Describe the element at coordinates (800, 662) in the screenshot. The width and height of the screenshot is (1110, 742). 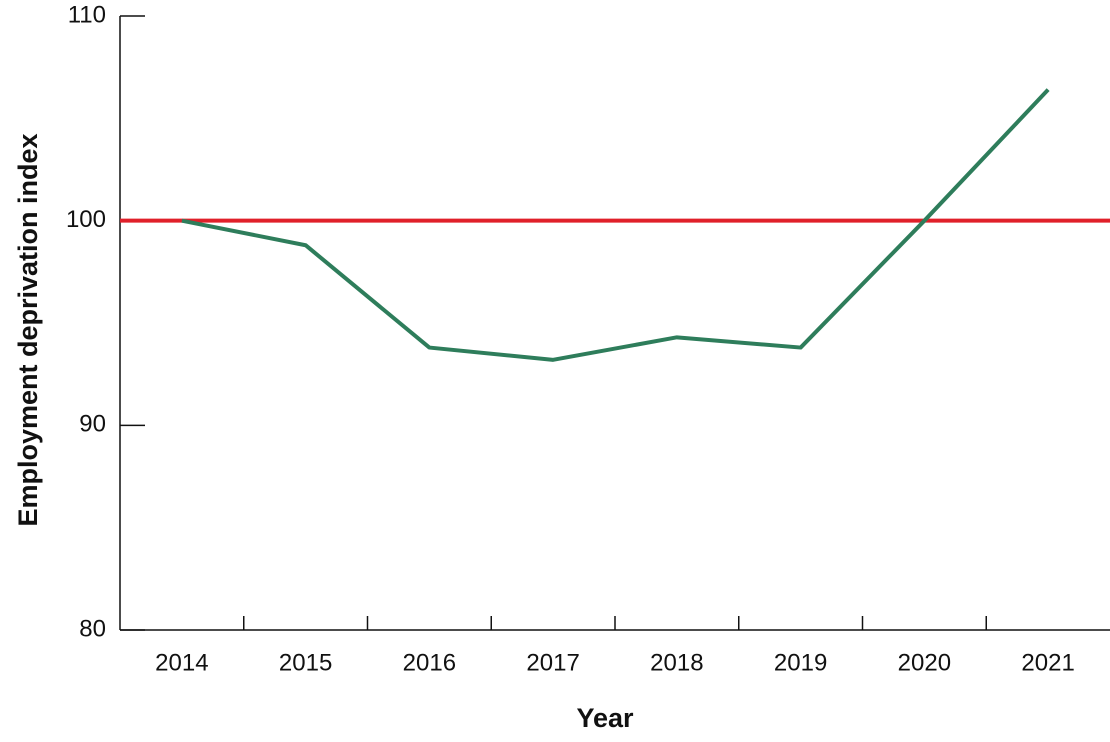
I see `x-tick-label: 2019` at that location.